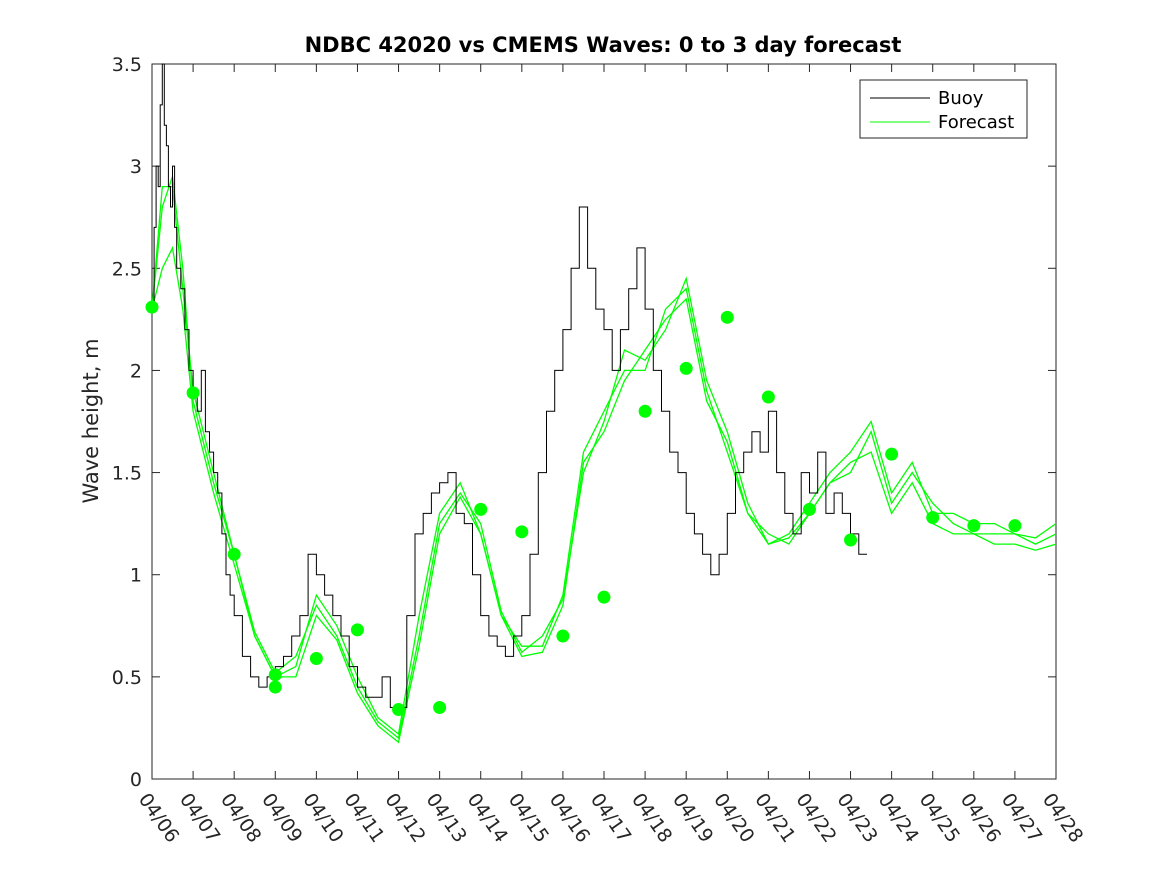 The height and width of the screenshot is (875, 1167). I want to click on legend-forecast-label: Forecast, so click(976, 122).